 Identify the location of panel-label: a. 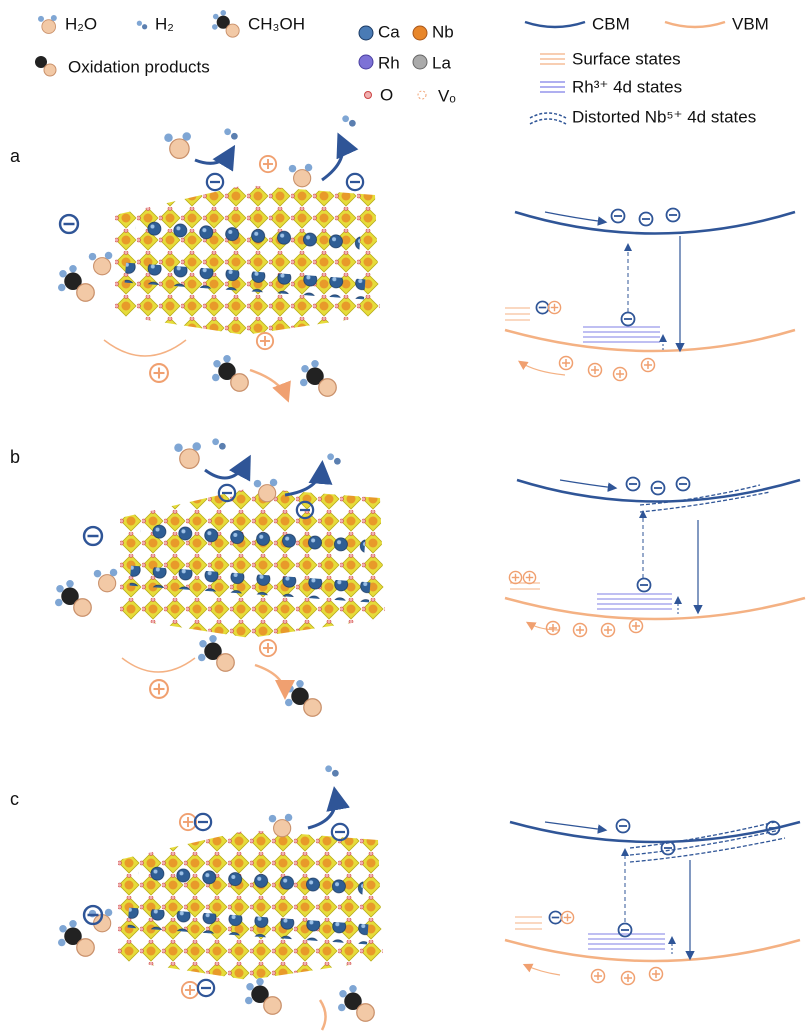
(15, 156).